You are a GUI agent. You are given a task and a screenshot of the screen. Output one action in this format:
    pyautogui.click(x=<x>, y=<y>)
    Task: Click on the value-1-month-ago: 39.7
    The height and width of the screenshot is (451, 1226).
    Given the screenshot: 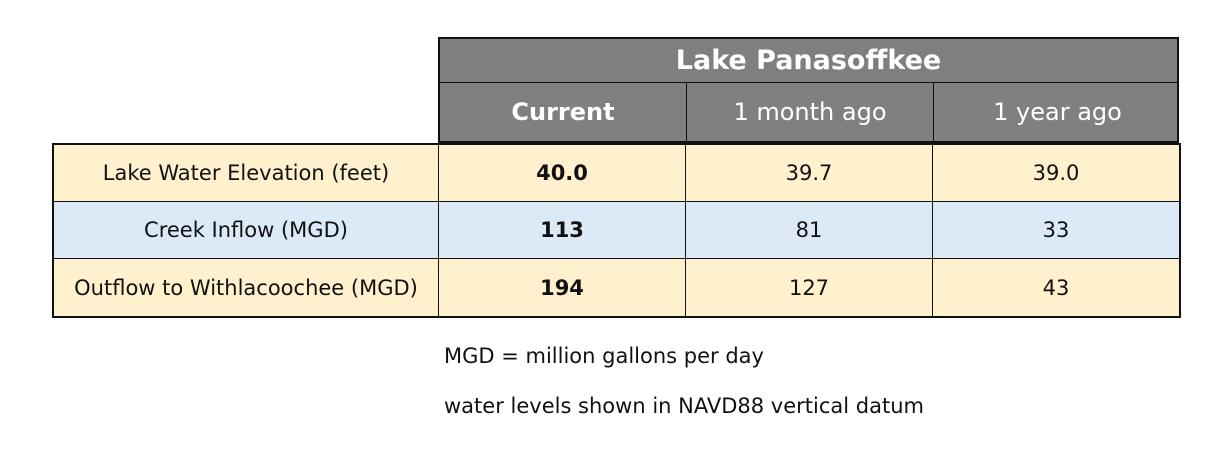 What is the action you would take?
    pyautogui.click(x=809, y=173)
    